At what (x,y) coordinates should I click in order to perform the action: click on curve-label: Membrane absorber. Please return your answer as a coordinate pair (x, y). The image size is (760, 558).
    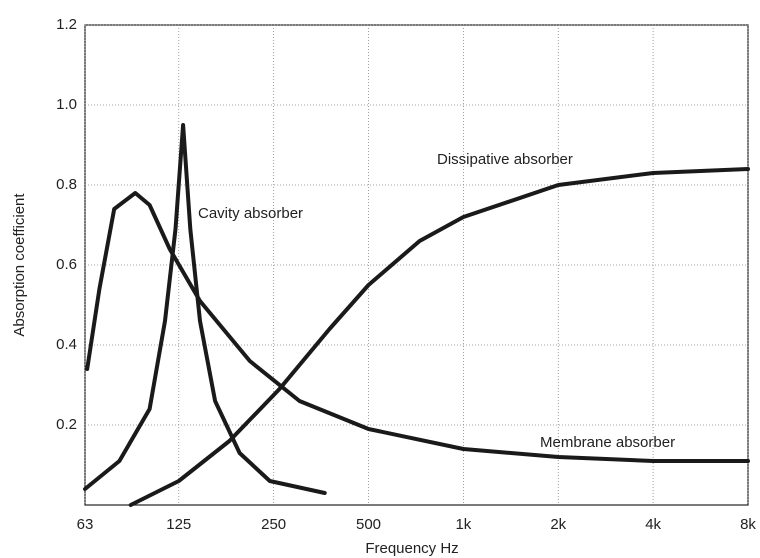
    Looking at the image, I should click on (607, 442).